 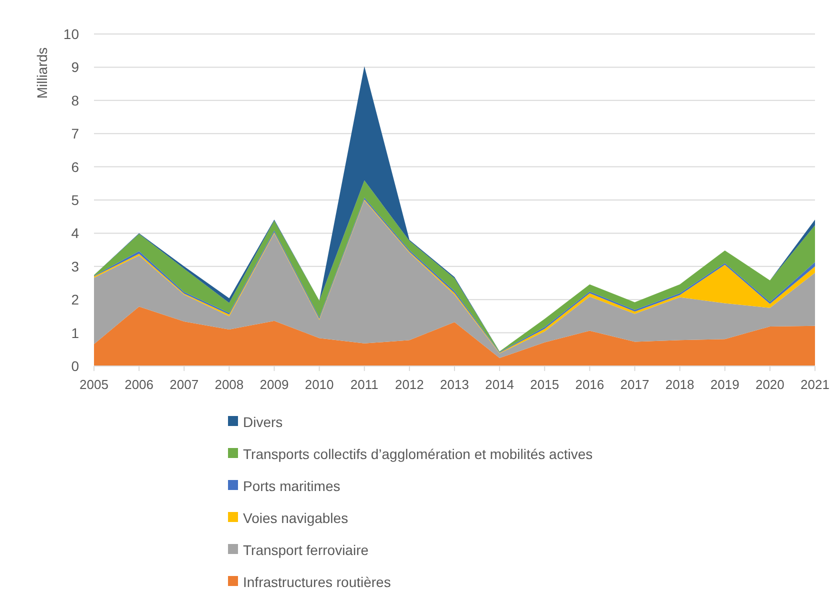 What do you see at coordinates (589, 384) in the screenshot?
I see `x-tick-label: 2016` at bounding box center [589, 384].